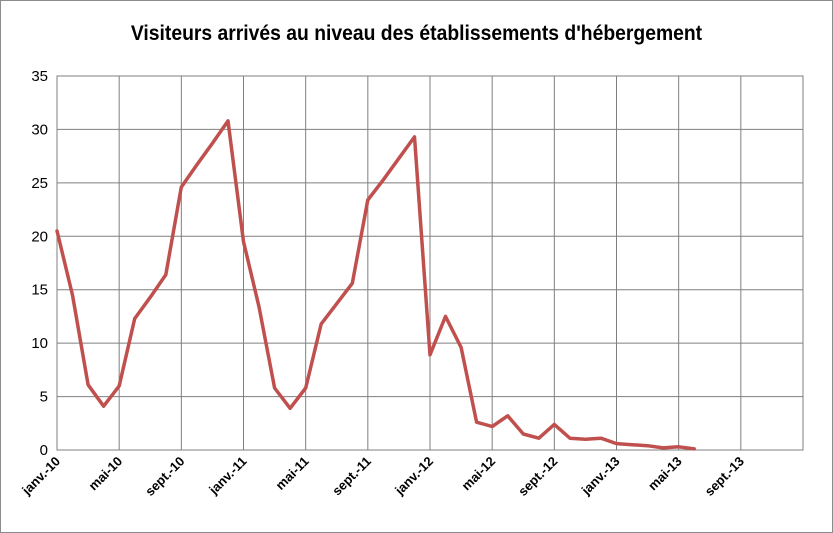  Describe the element at coordinates (479, 474) in the screenshot. I see `x-tick-label: mai-12` at that location.